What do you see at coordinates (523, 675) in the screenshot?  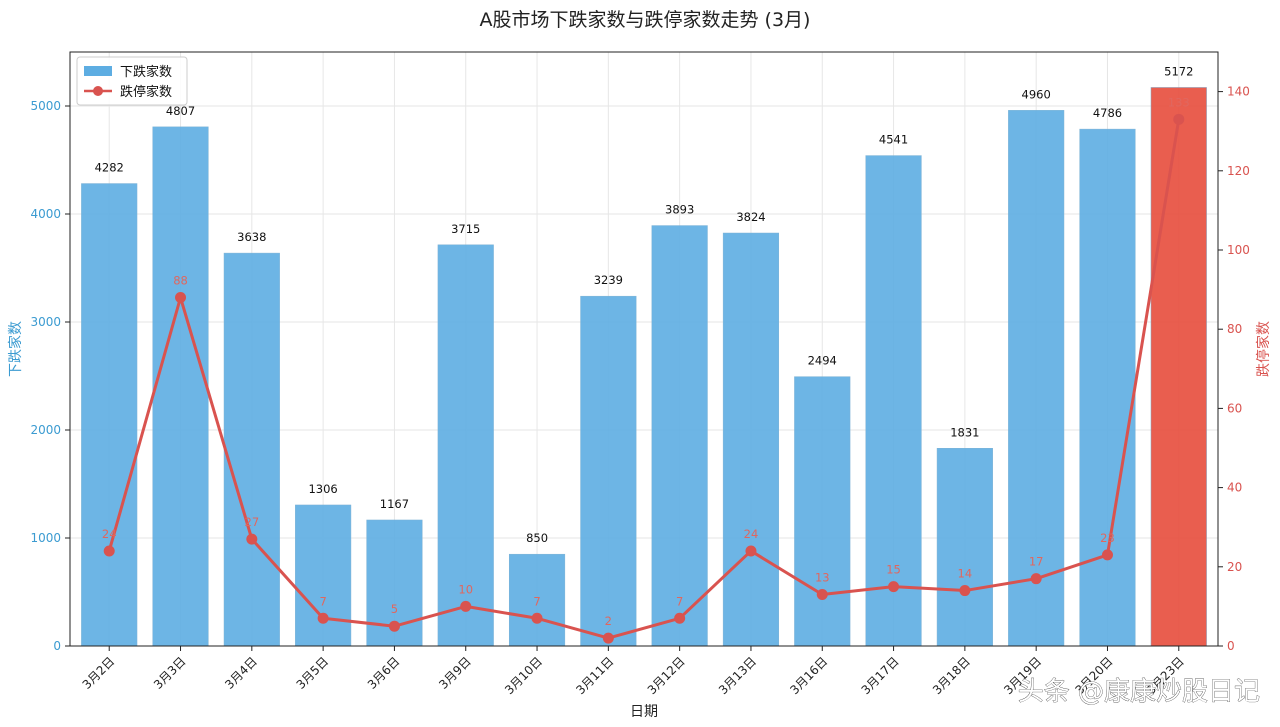 I see `x-tick-label: 3月10日` at bounding box center [523, 675].